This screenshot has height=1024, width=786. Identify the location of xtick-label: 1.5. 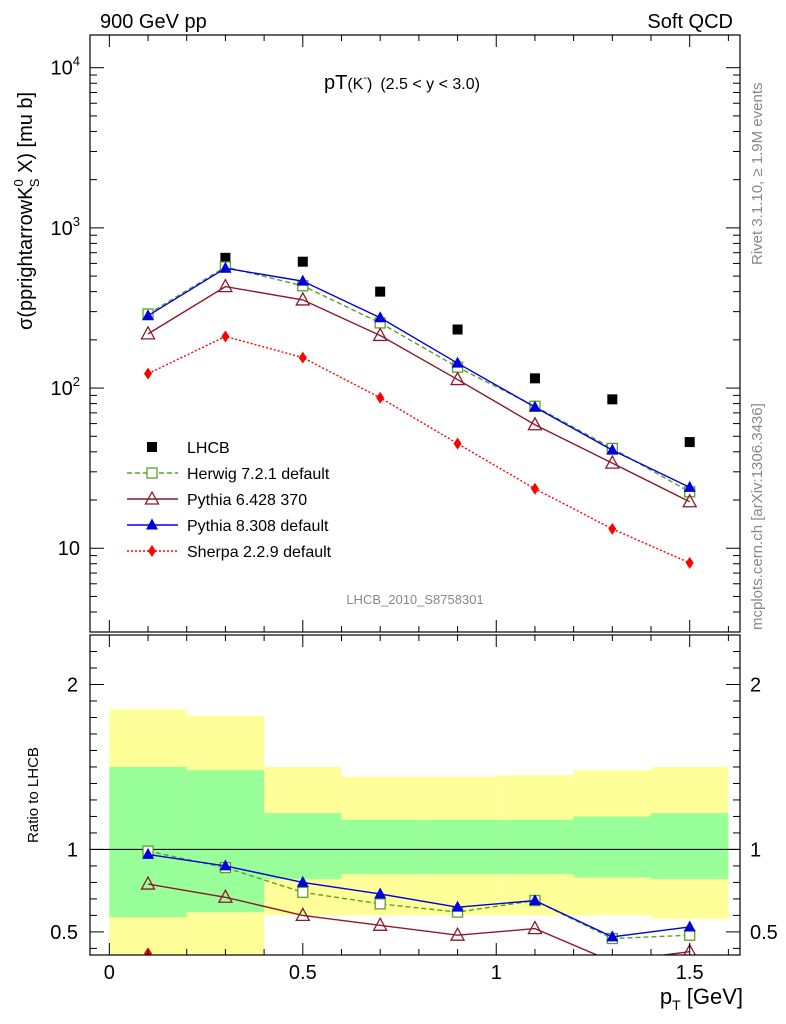
(690, 973).